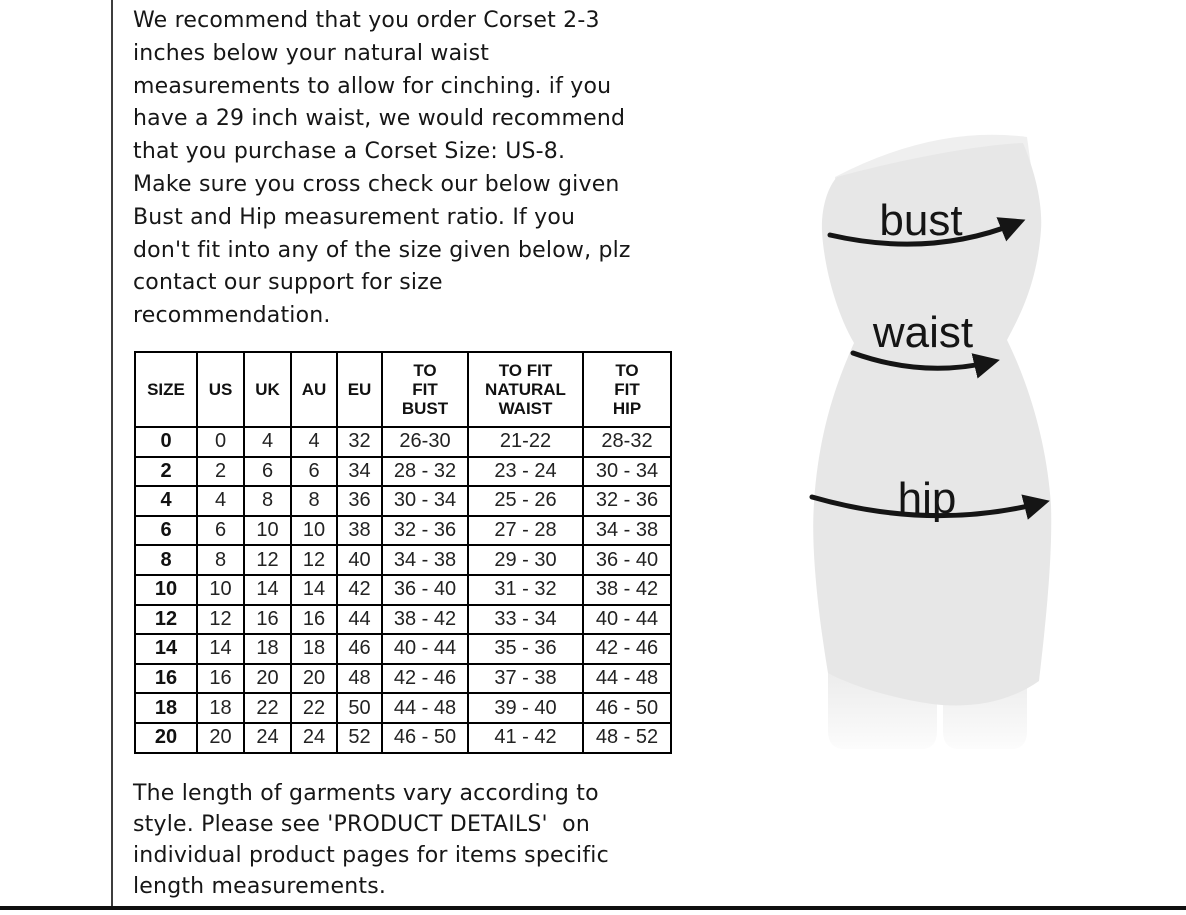 The height and width of the screenshot is (915, 1186). What do you see at coordinates (112, 453) in the screenshot?
I see `left-border-line` at bounding box center [112, 453].